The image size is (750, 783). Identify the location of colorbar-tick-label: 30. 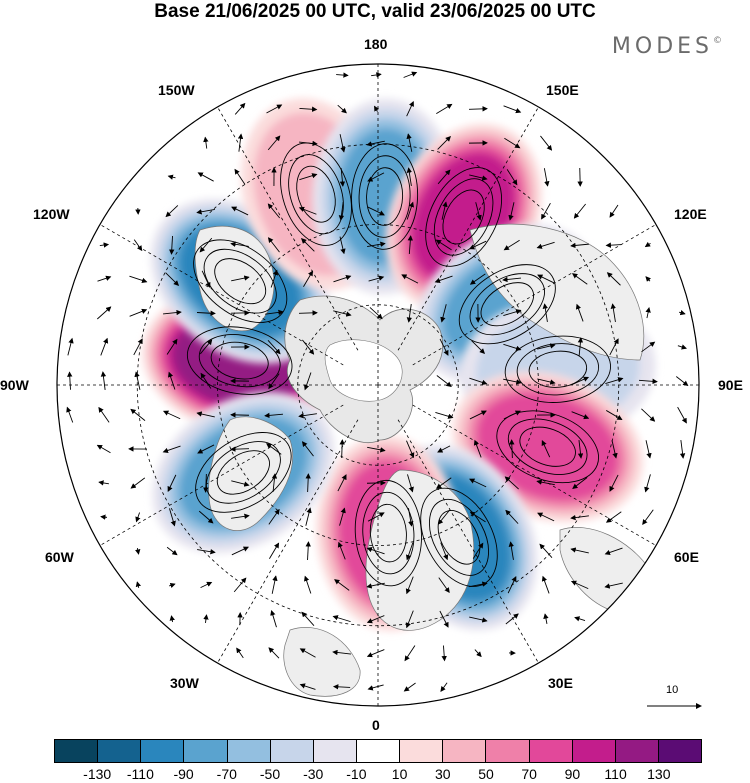
(443, 774).